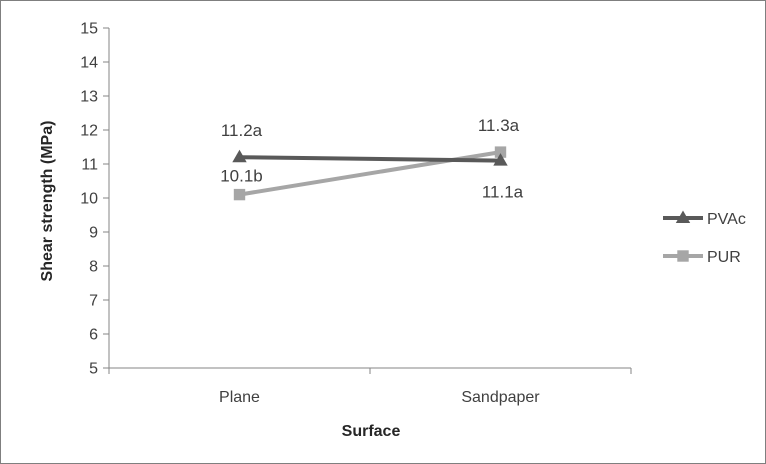  Describe the element at coordinates (503, 192) in the screenshot. I see `data-label-pvac: 11.1a` at that location.